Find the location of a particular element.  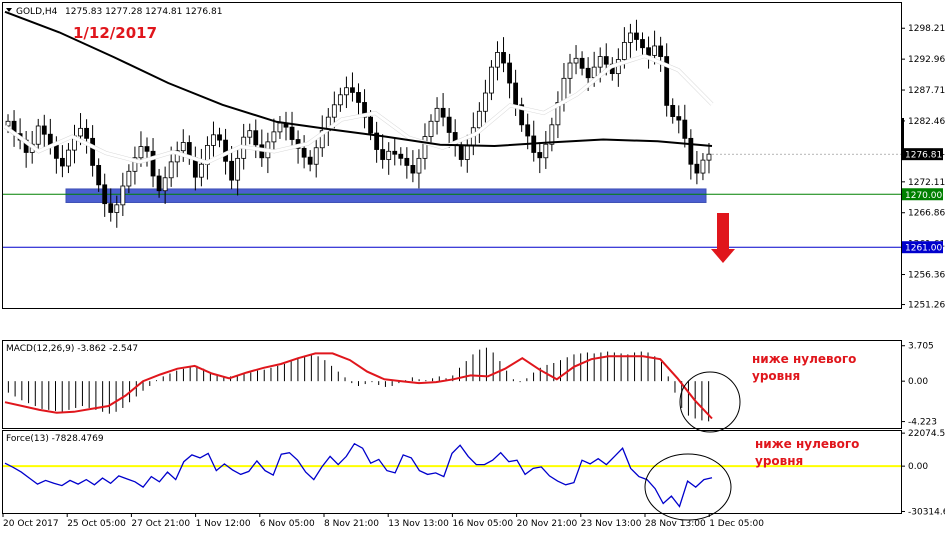

macd-annotation-line2: уровня is located at coordinates (776, 376).